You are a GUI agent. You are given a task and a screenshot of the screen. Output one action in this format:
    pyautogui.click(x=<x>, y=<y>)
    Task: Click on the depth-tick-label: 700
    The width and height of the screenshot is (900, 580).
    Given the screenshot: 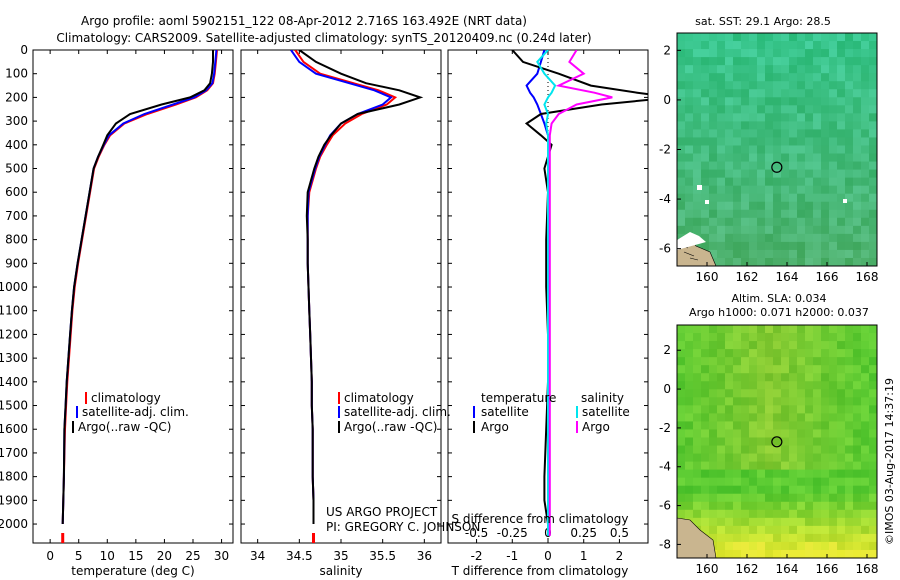 What is the action you would take?
    pyautogui.click(x=16, y=216)
    